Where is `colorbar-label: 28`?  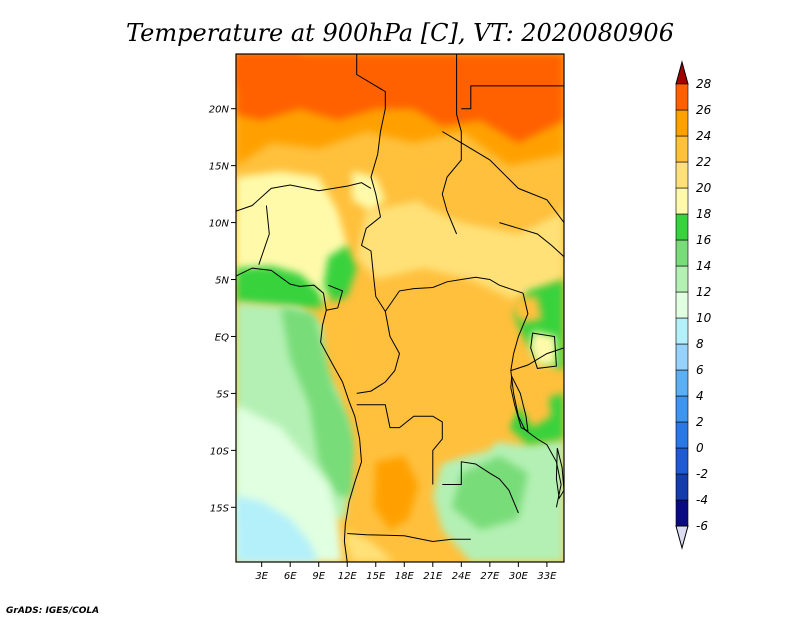
colorbar-label: 28 is located at coordinates (704, 84).